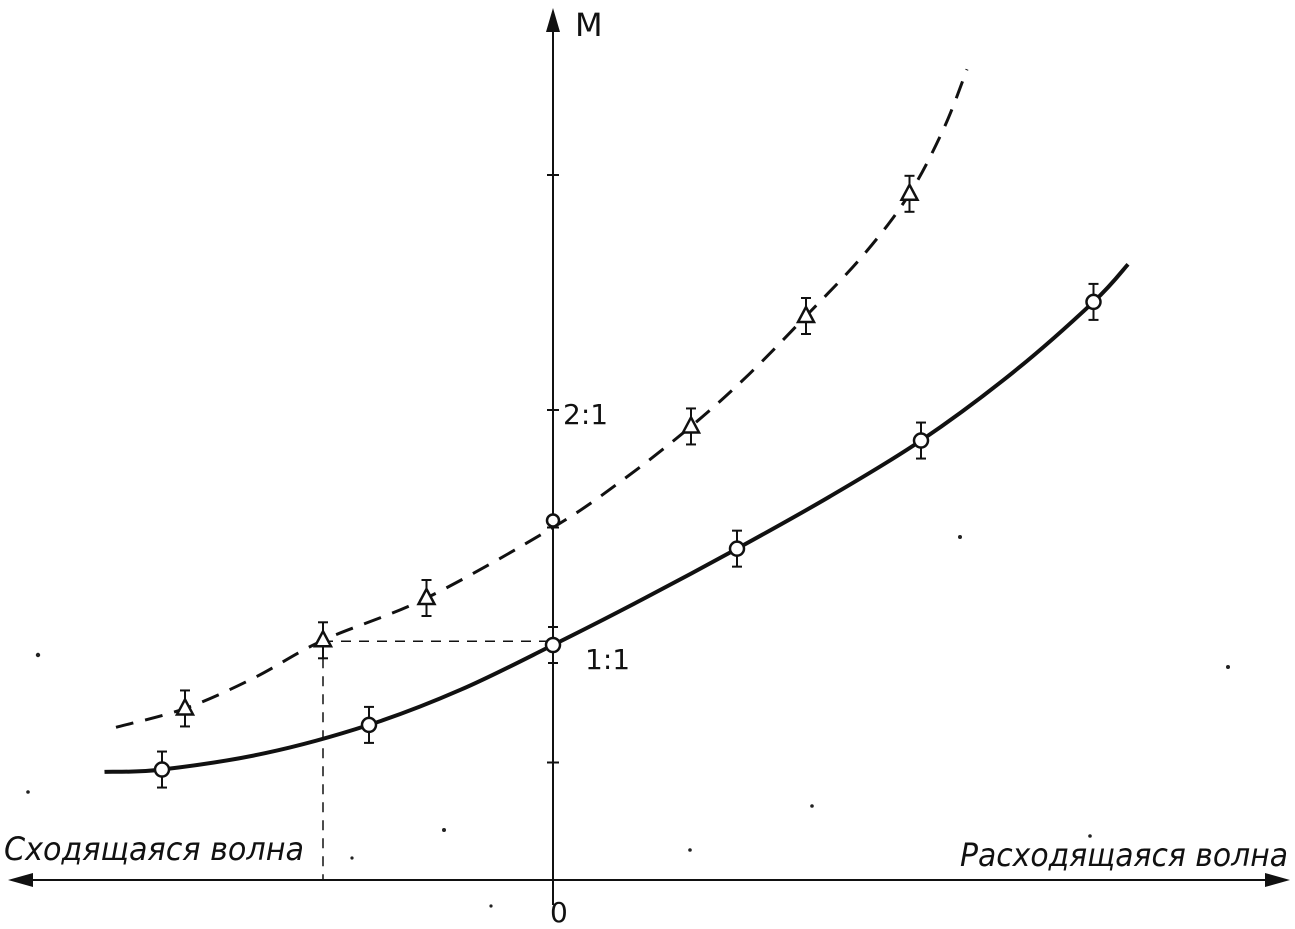  What do you see at coordinates (559, 912) in the screenshot?
I see `x-origin-label: 0` at bounding box center [559, 912].